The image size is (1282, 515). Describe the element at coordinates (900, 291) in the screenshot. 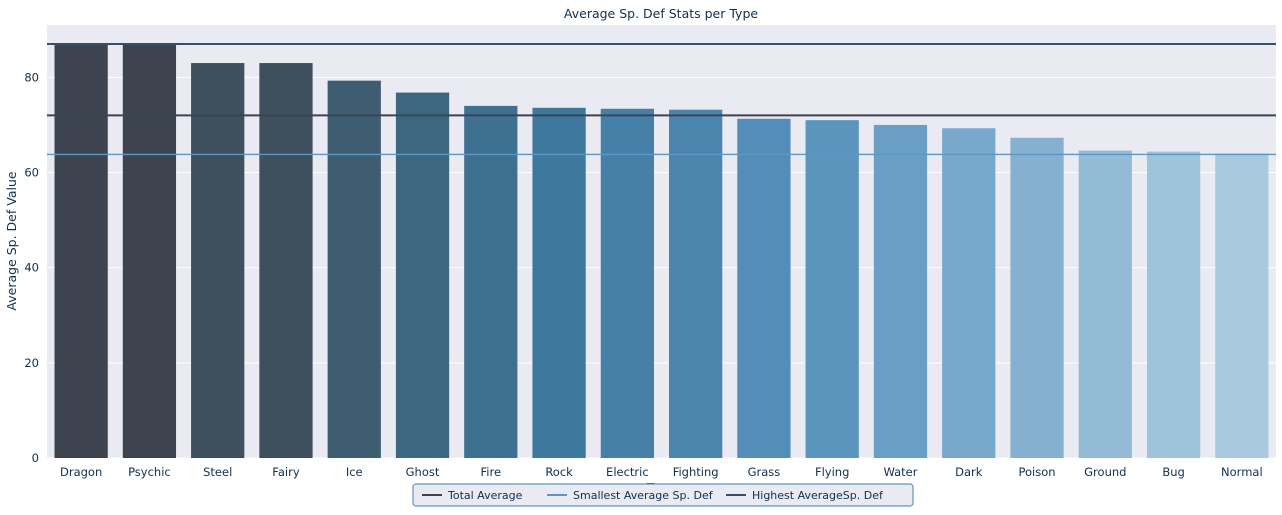

I see `bar-water` at that location.